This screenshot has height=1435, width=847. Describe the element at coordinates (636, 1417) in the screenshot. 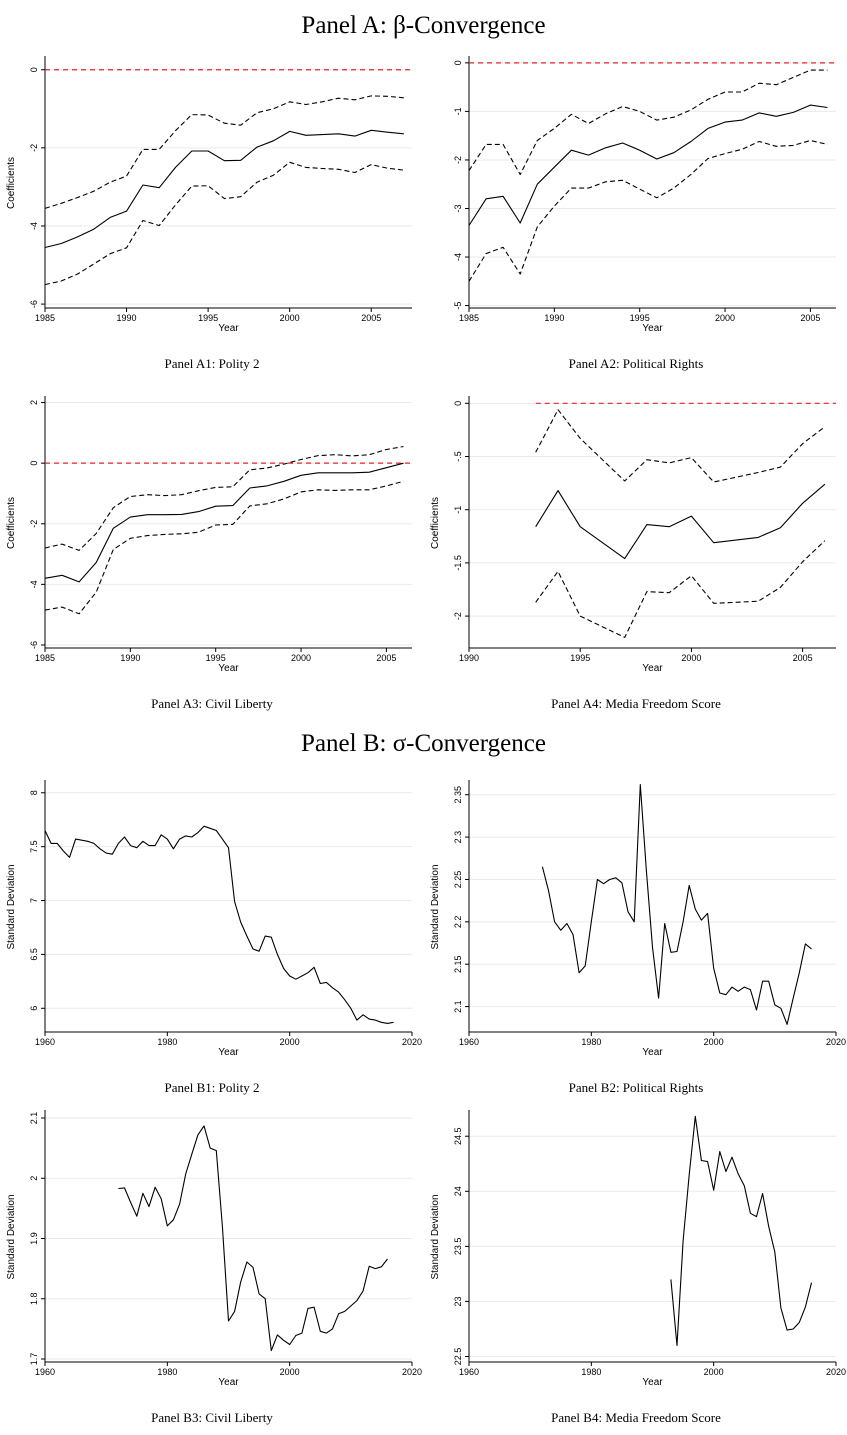

I see `panel-caption: Panel B4: Media Freedom Score` at that location.